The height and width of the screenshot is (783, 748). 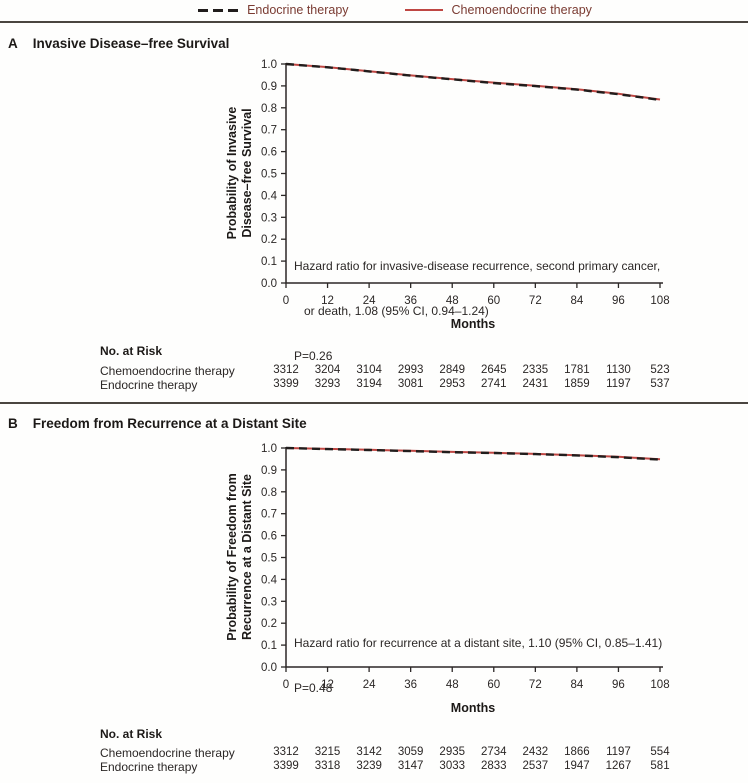 What do you see at coordinates (410, 766) in the screenshot?
I see `risk-value: 3147` at bounding box center [410, 766].